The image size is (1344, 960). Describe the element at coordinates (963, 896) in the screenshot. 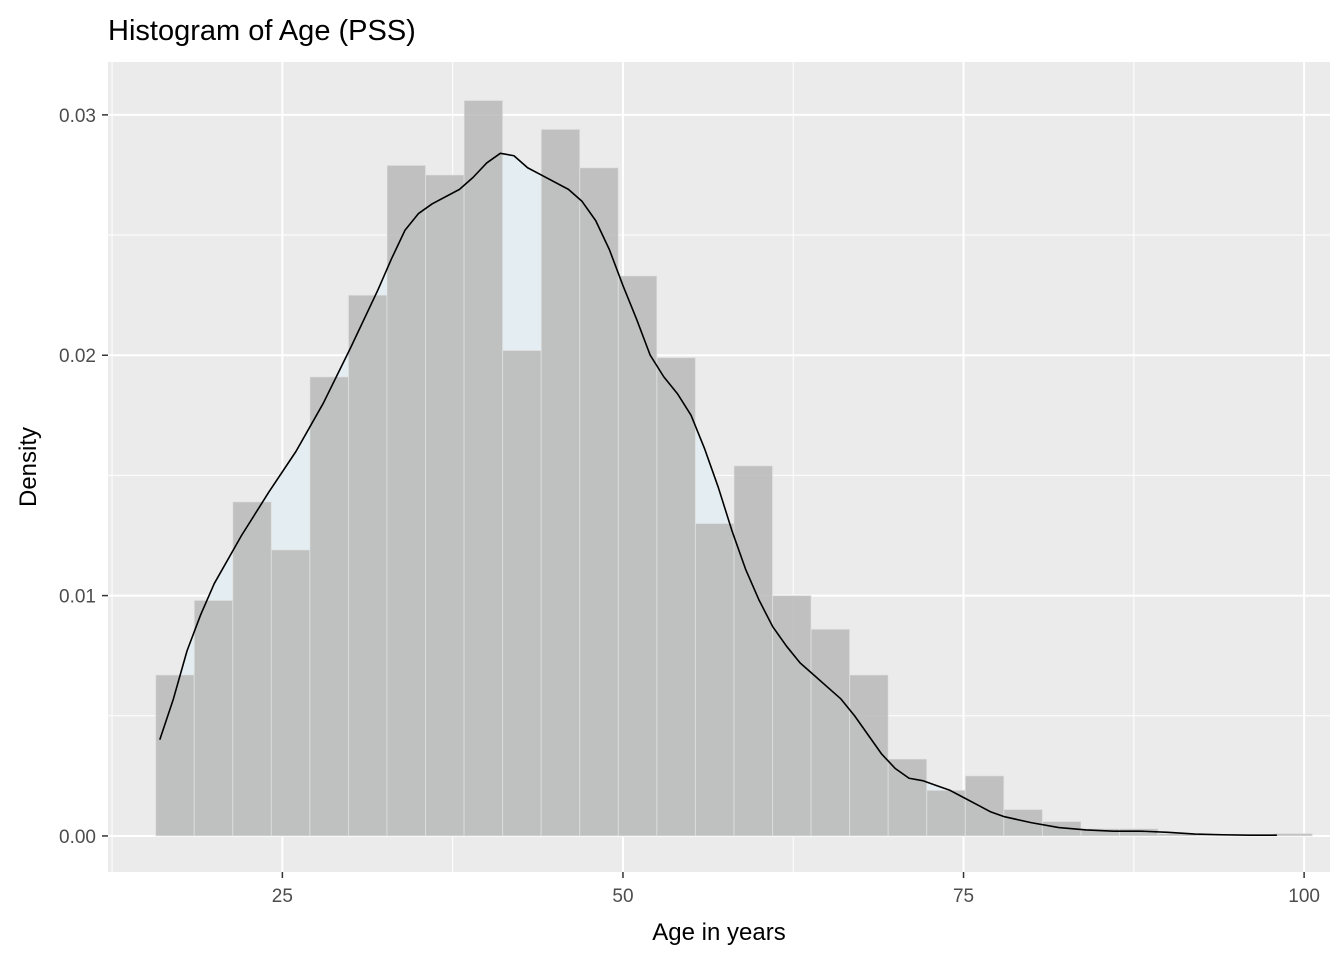

I see `x-tick-label: 75` at that location.